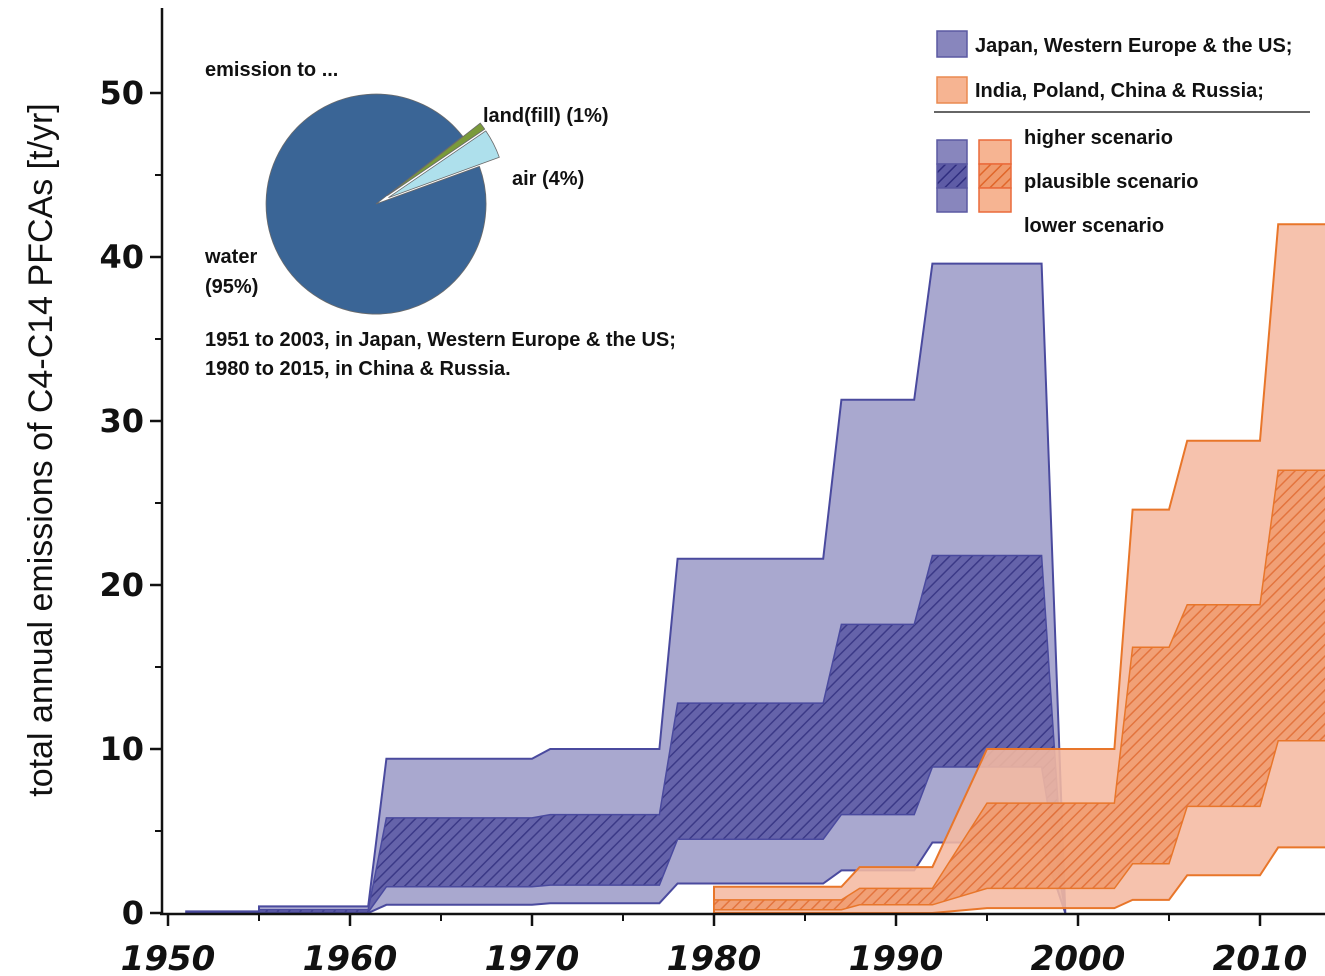  I want to click on legend-scenario-key-orange, so click(995, 176).